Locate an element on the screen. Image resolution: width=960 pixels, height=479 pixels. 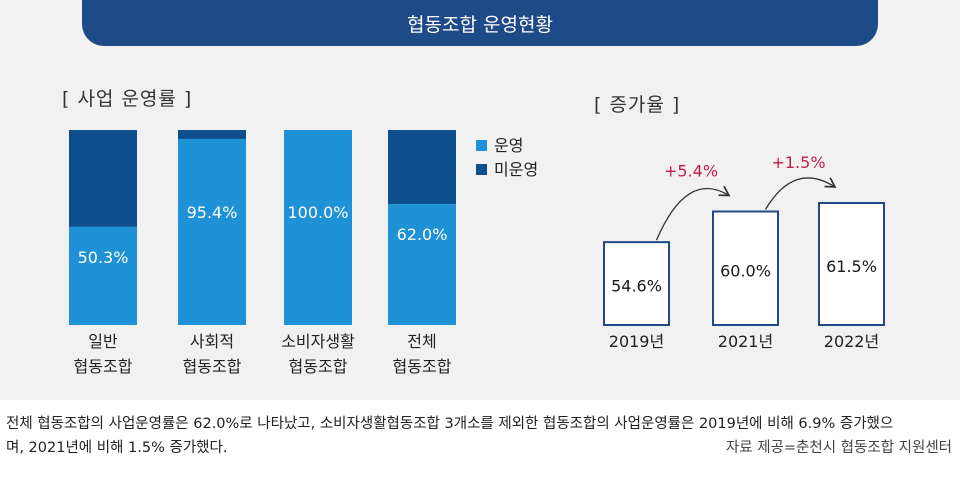
growth-value-label: 61.5% is located at coordinates (851, 266).